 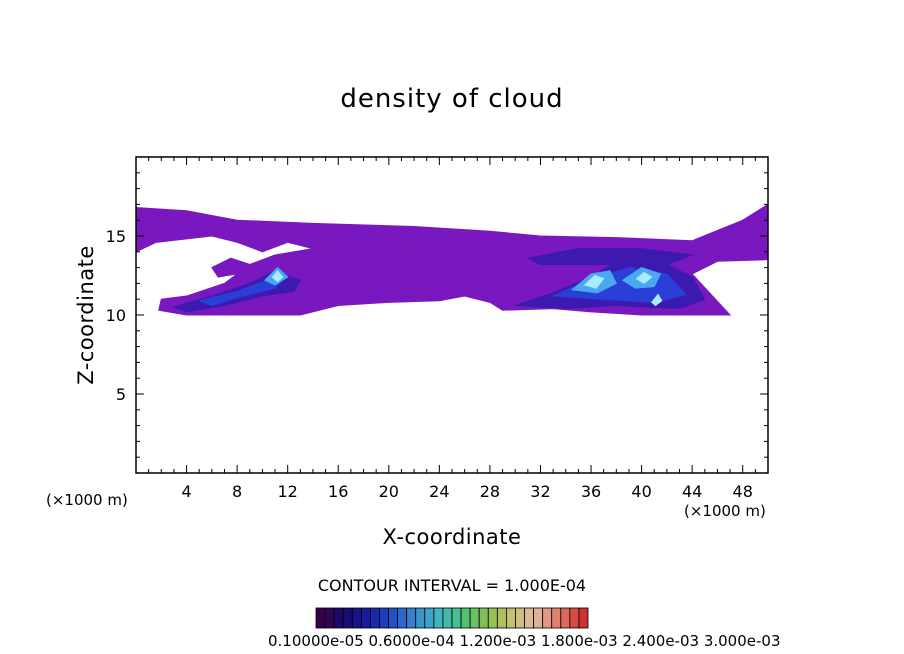 I want to click on x-tick-label: 44, so click(x=692, y=491).